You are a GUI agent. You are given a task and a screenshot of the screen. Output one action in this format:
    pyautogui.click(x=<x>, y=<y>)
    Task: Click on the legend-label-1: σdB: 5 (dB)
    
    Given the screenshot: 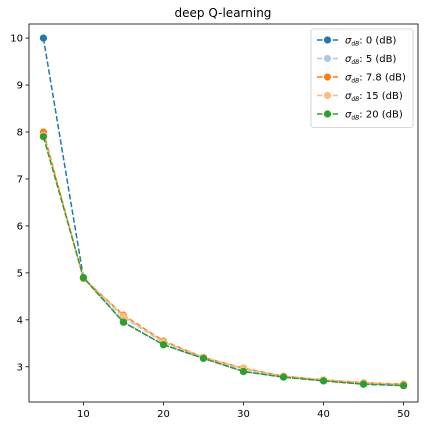 What is the action you would take?
    pyautogui.click(x=370, y=60)
    